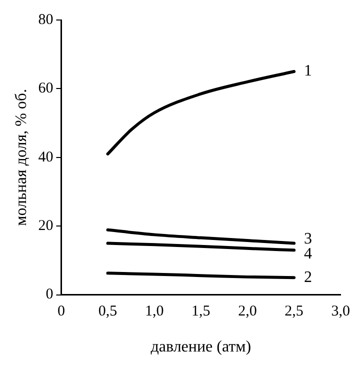 Image resolution: width=361 pixels, height=369 pixels. What do you see at coordinates (308, 239) in the screenshot?
I see `series-label: 3` at bounding box center [308, 239].